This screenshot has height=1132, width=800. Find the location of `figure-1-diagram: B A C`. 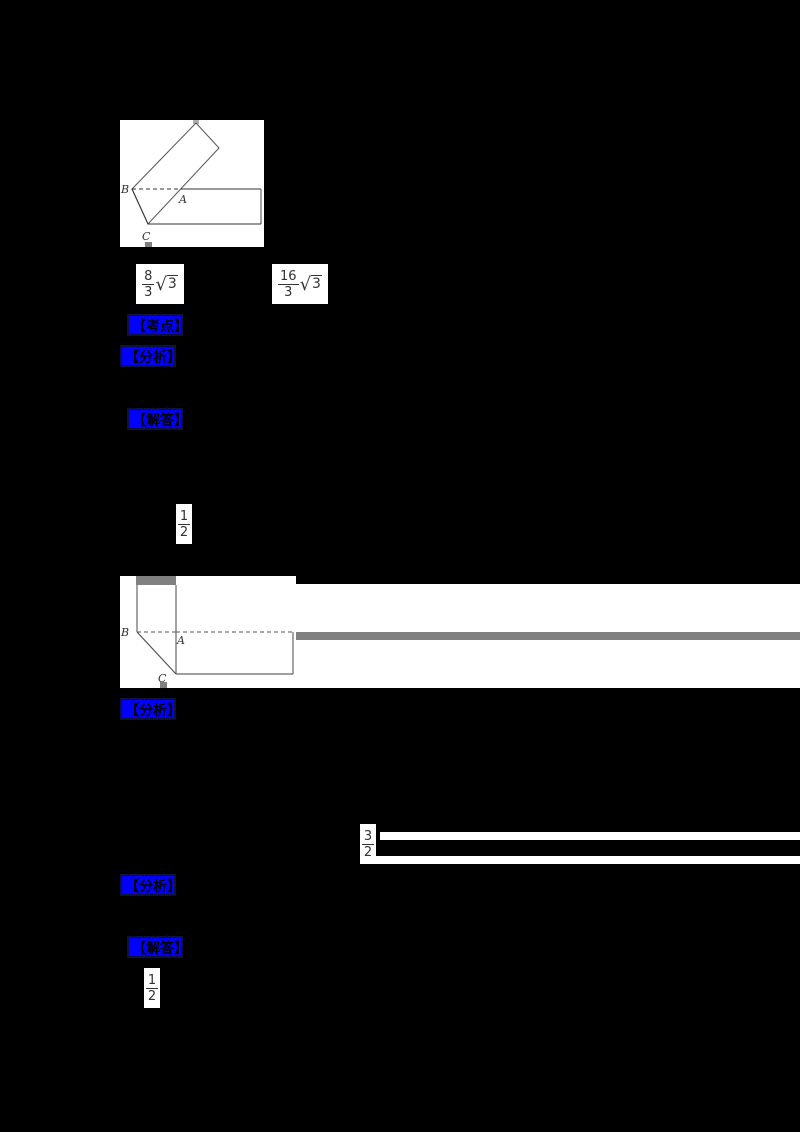

figure-1-diagram: B A C is located at coordinates (191, 183).